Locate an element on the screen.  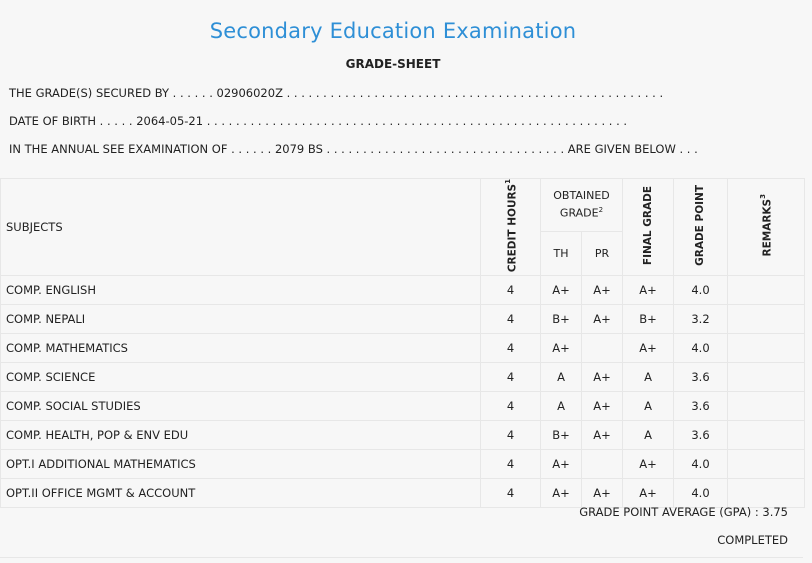
subject-cell: OPT.I ADDITIONAL MATHEMATICS is located at coordinates (240, 464).